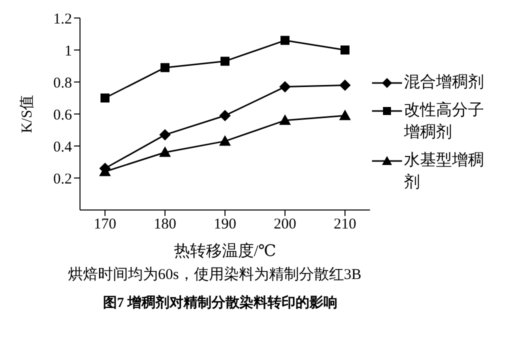 This screenshot has width=506, height=338. Describe the element at coordinates (62, 115) in the screenshot. I see `y-tick-label: 0.6` at that location.